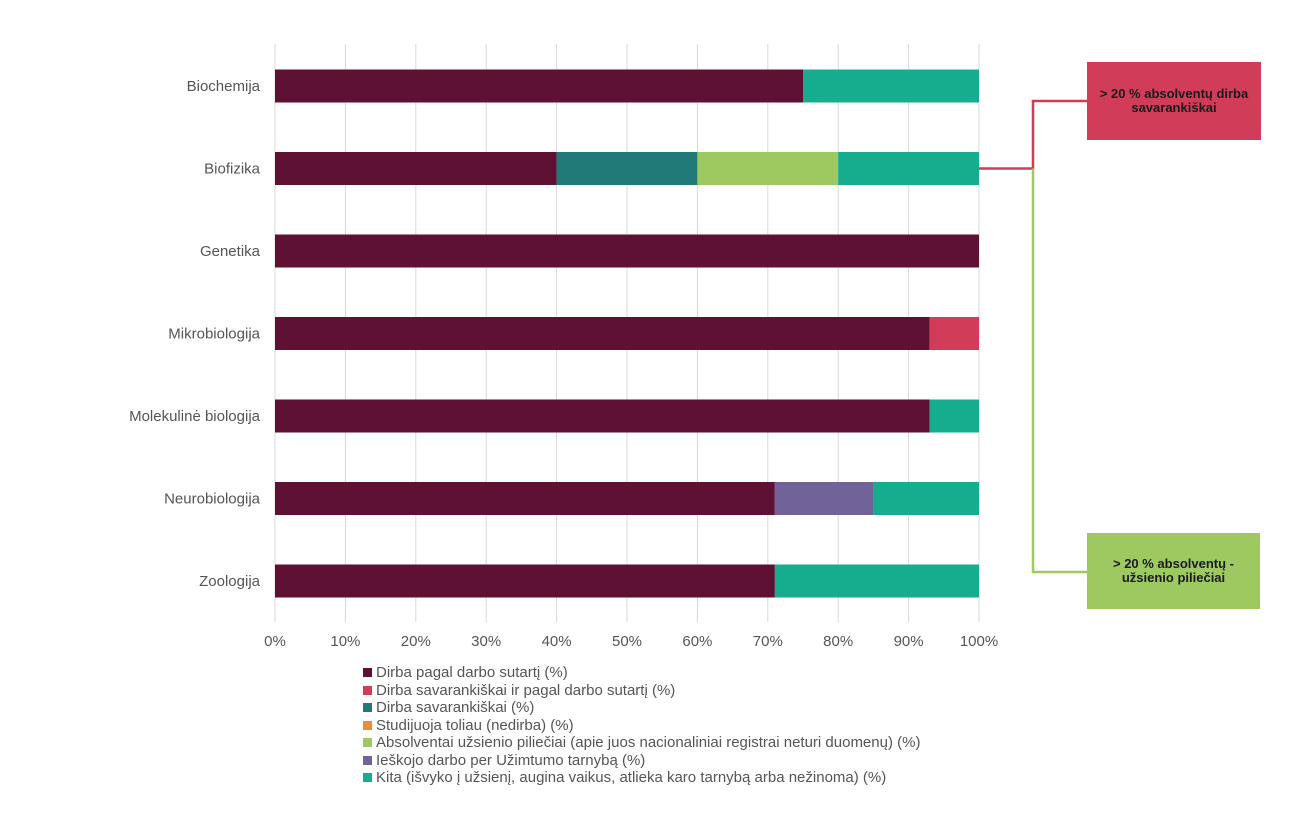  I want to click on x-tick-label: 50%, so click(627, 641).